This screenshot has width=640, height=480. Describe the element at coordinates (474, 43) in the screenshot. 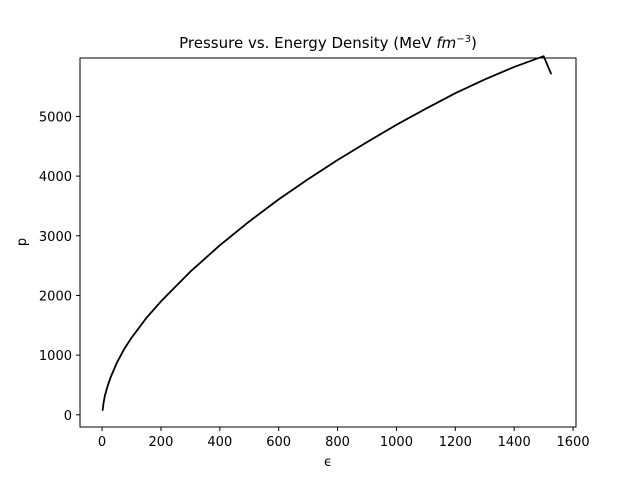

I see `chart-title-close: )` at that location.